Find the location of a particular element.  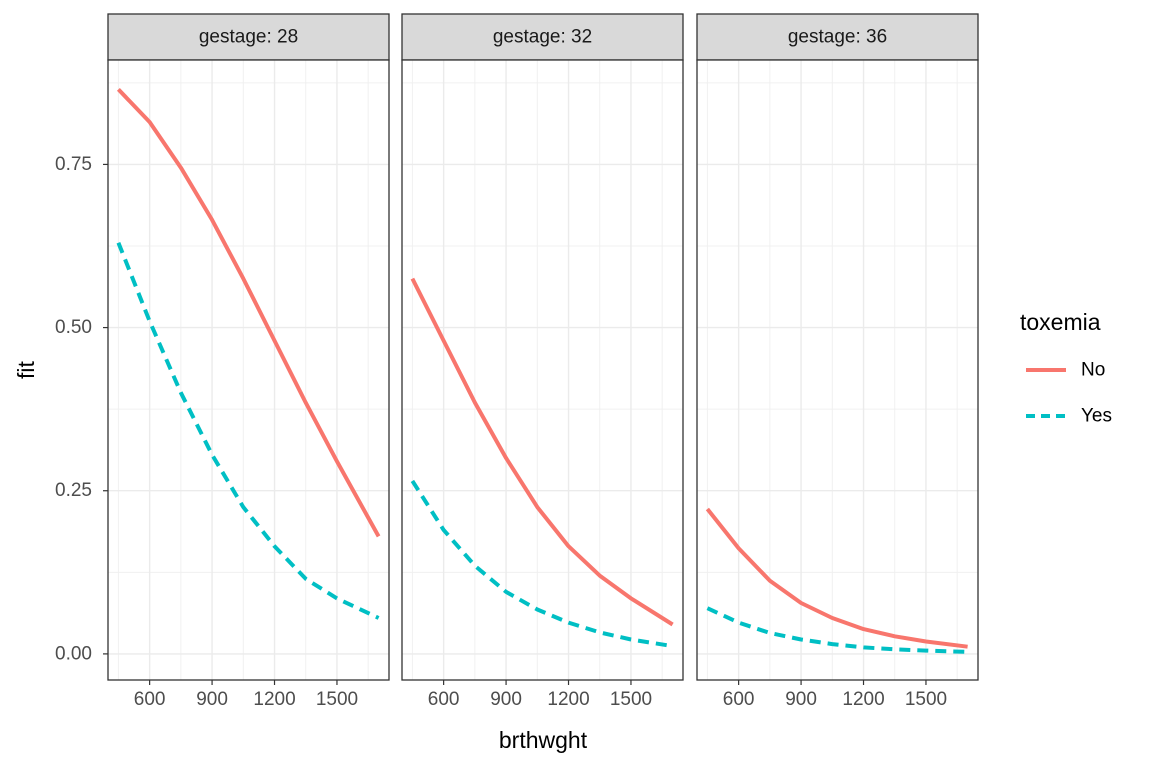

y-tick-label: 0.00 is located at coordinates (73, 653).